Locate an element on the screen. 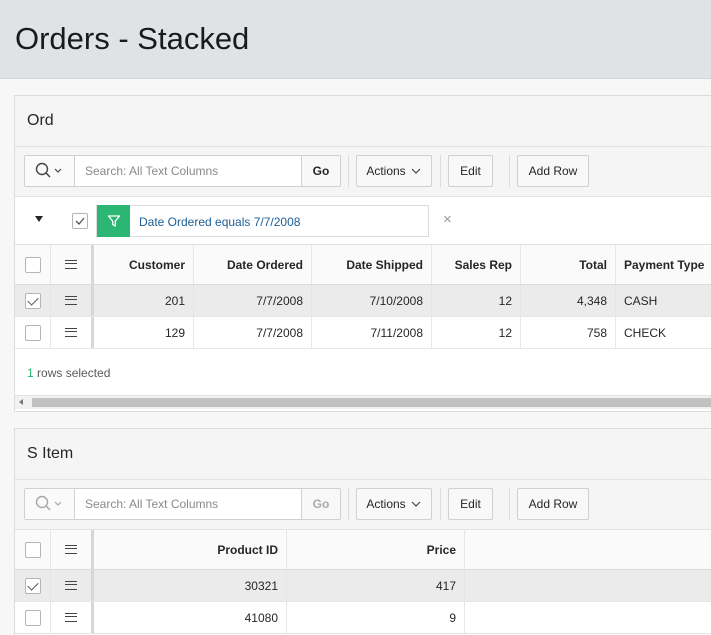 This screenshot has height=635, width=711. orders-filter-bar: Date Ordered equals 7/7/2008 × is located at coordinates (363, 221).